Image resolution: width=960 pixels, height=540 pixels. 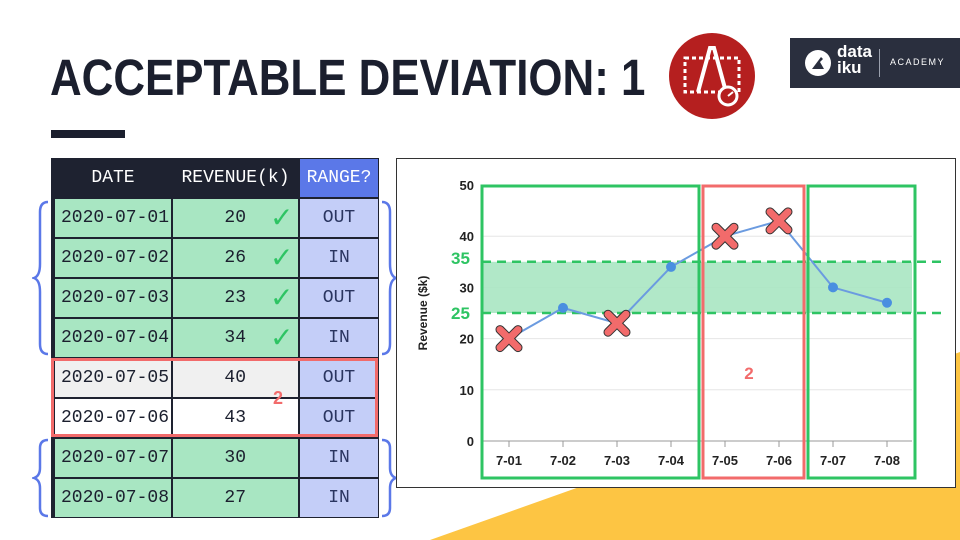 What do you see at coordinates (467, 236) in the screenshot?
I see `y-tick-label: 40` at bounding box center [467, 236].